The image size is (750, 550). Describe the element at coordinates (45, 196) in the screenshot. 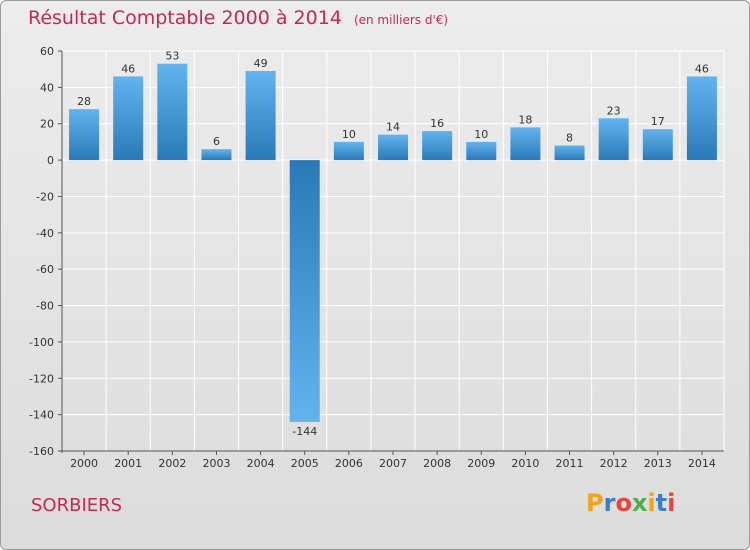

I see `y-tick-label: -20` at that location.